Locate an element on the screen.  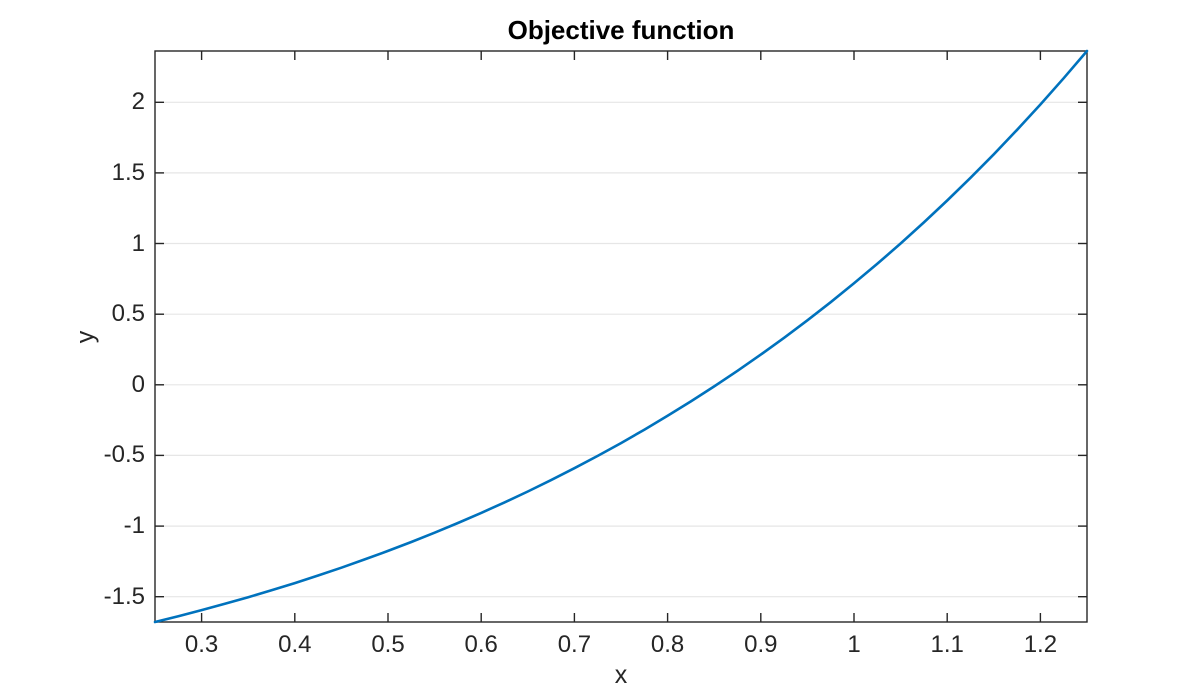
y-tick-label: 1 is located at coordinates (138, 243).